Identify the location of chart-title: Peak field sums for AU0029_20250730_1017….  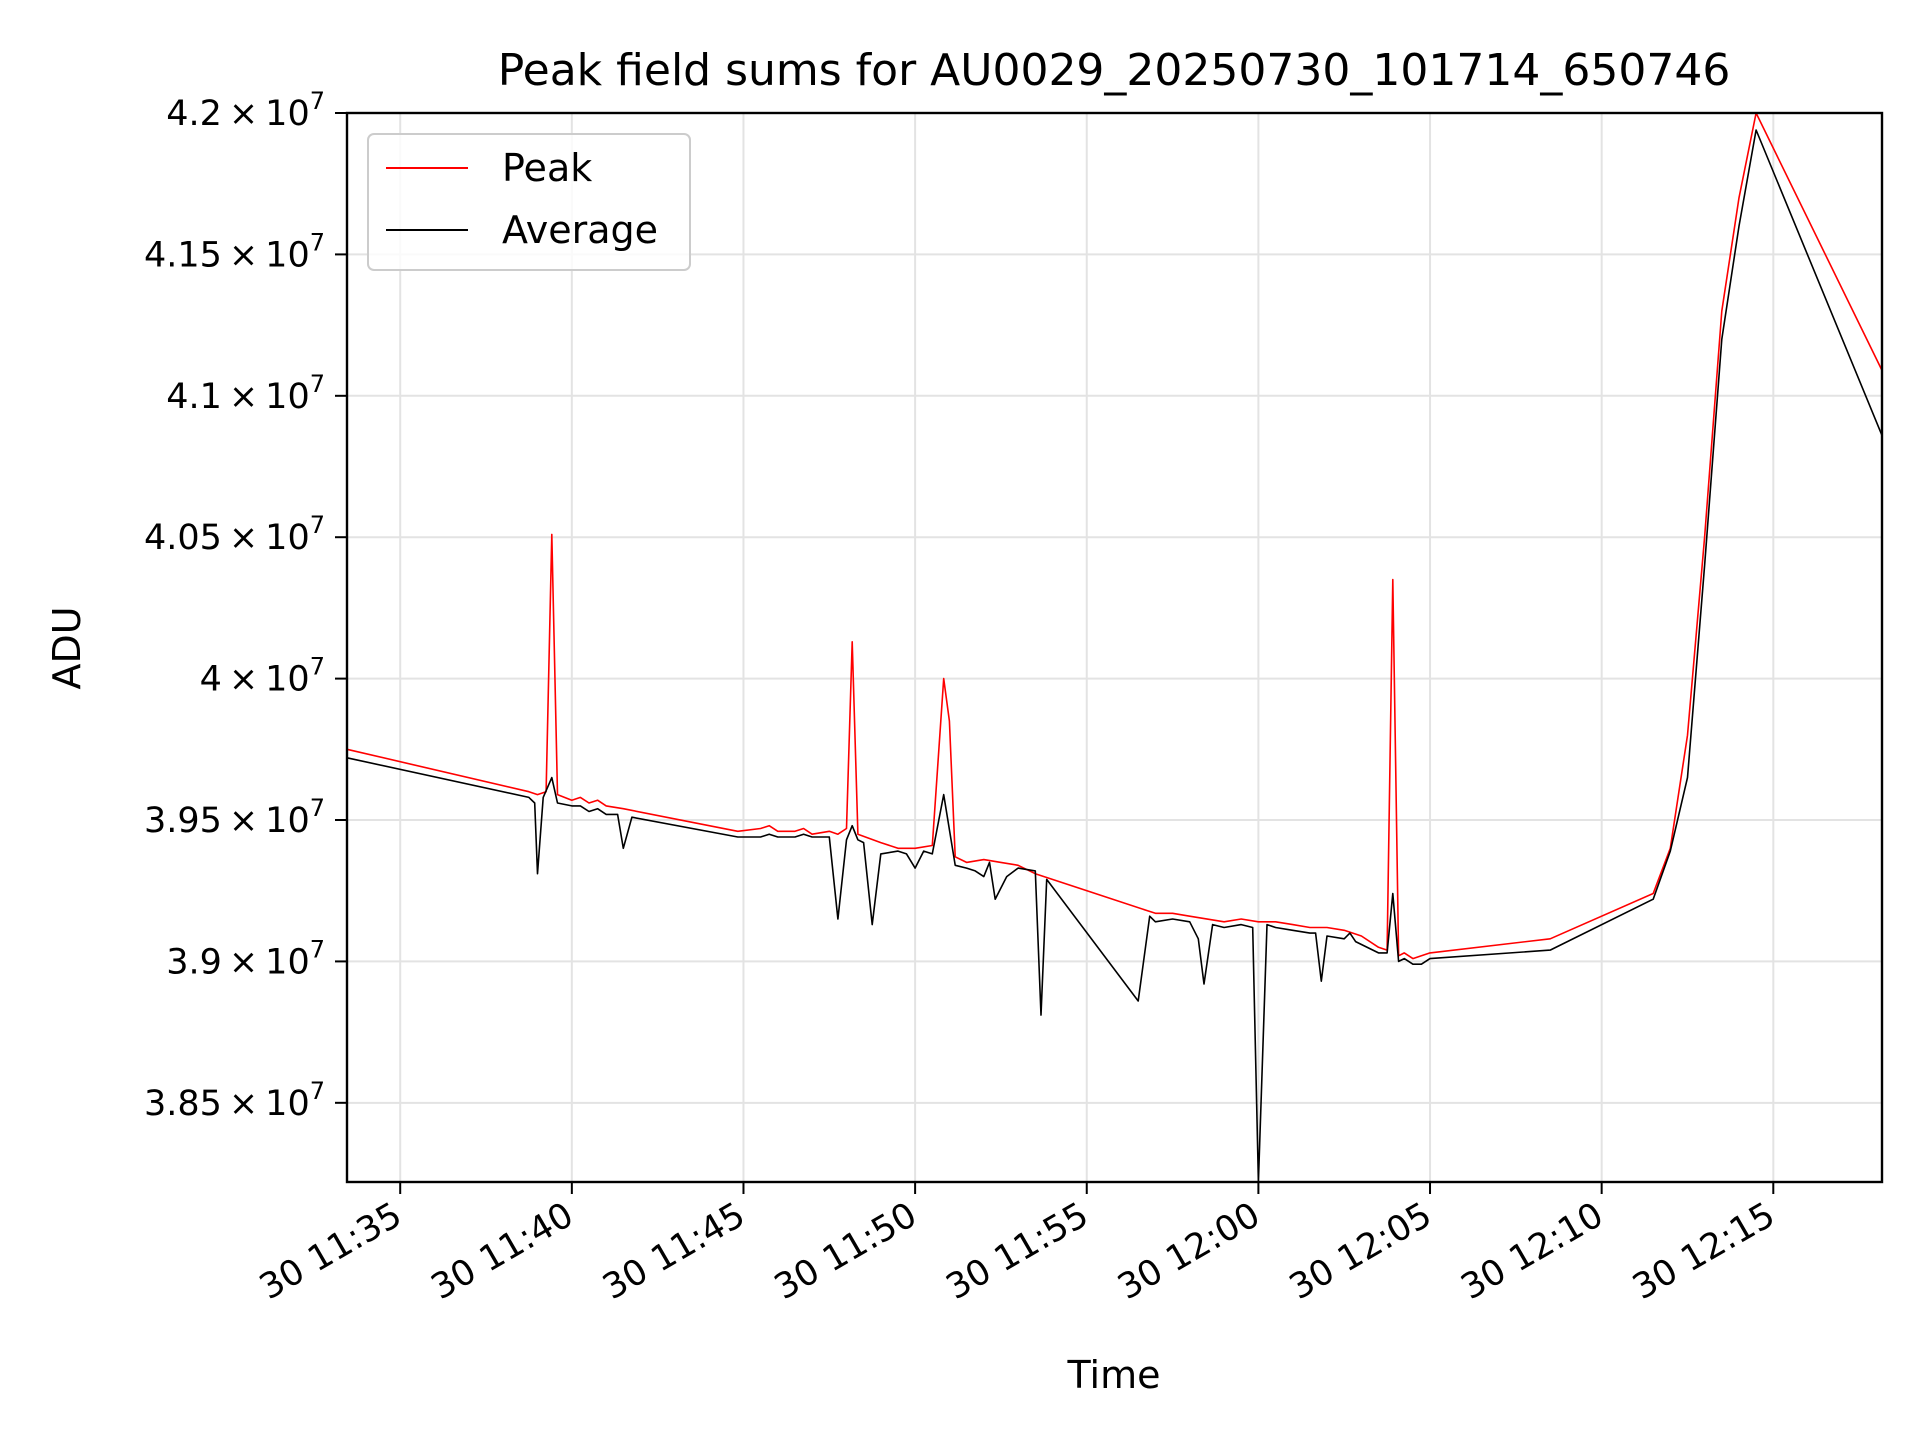
(1114, 70).